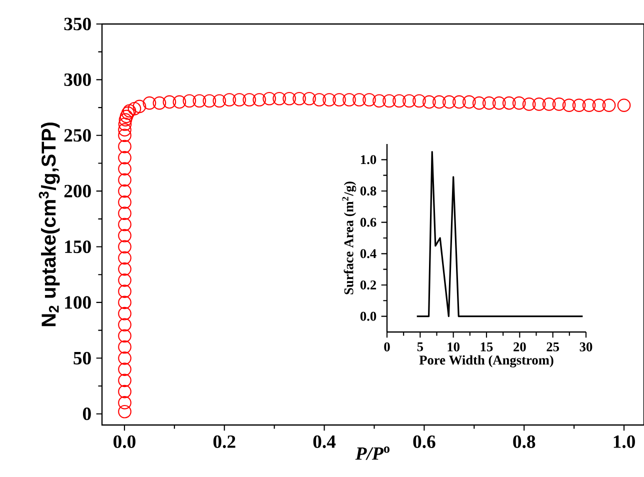 Image resolution: width=644 pixels, height=477 pixels. Describe the element at coordinates (368, 191) in the screenshot. I see `y-tick-label: 0.8` at that location.